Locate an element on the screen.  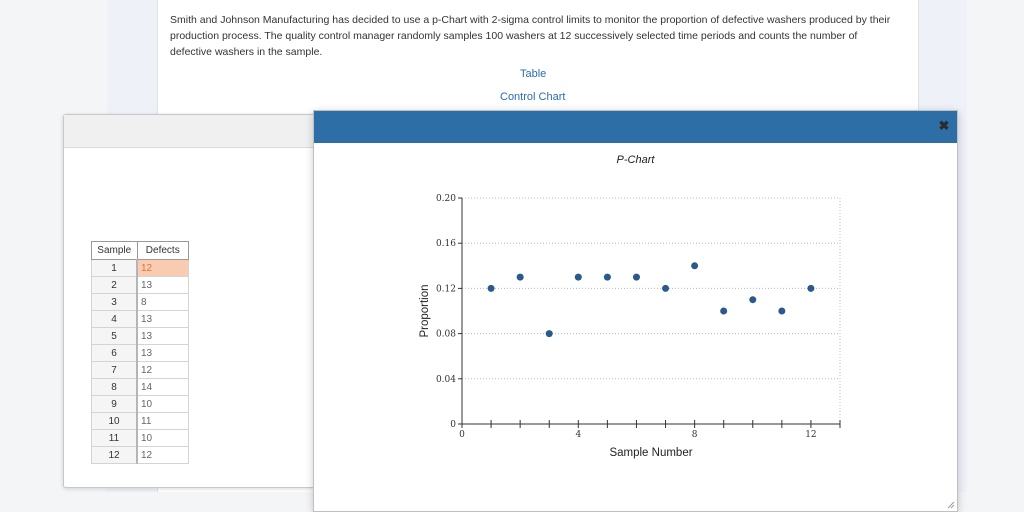
sample-cell: 9 is located at coordinates (114, 404).